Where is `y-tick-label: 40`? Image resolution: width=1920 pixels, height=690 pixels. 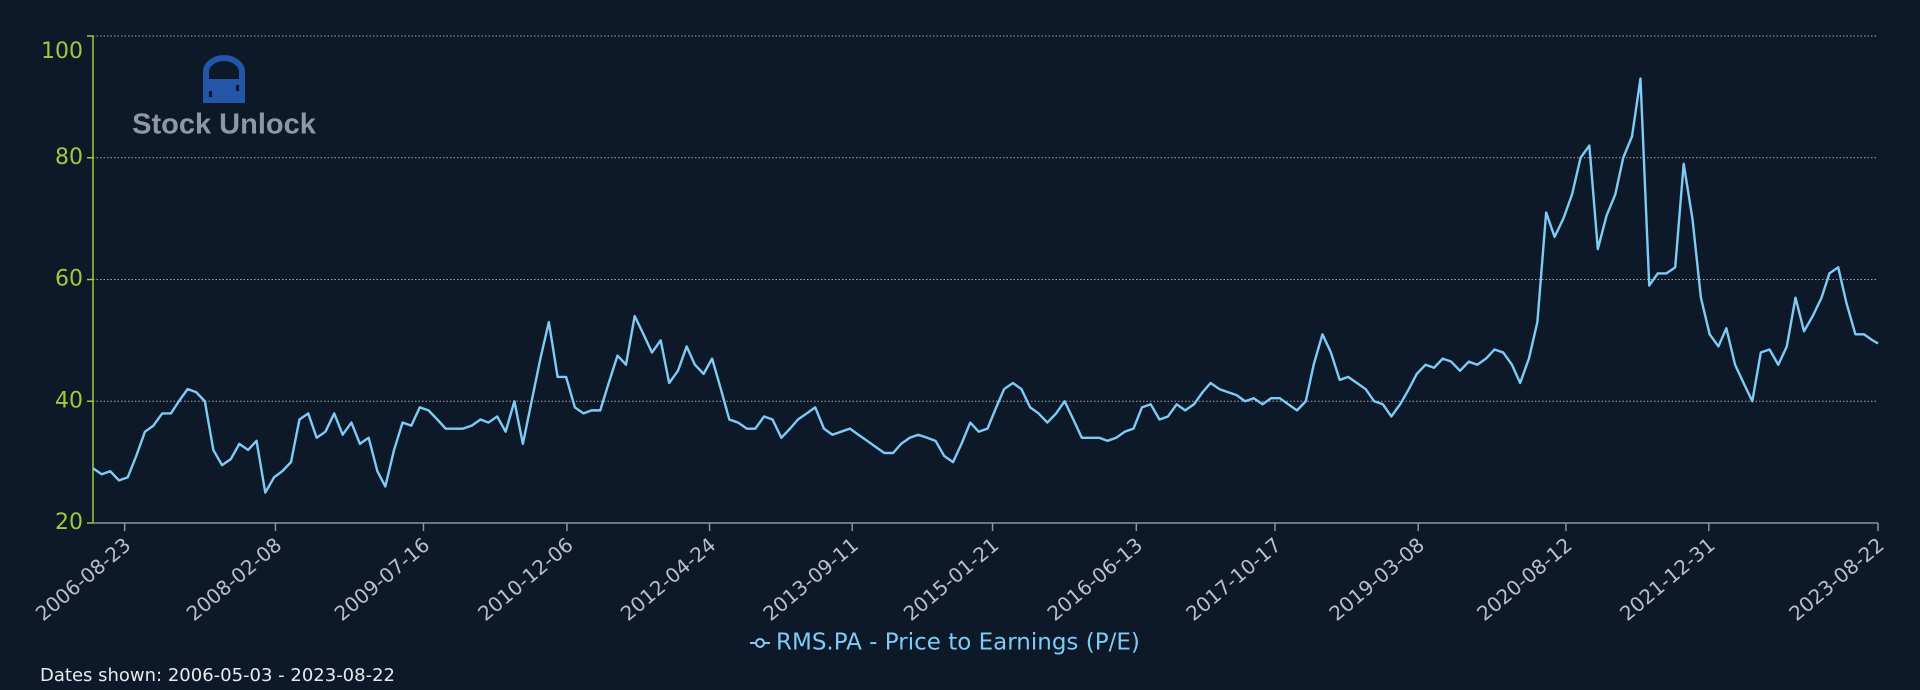 y-tick-label: 40 is located at coordinates (69, 400).